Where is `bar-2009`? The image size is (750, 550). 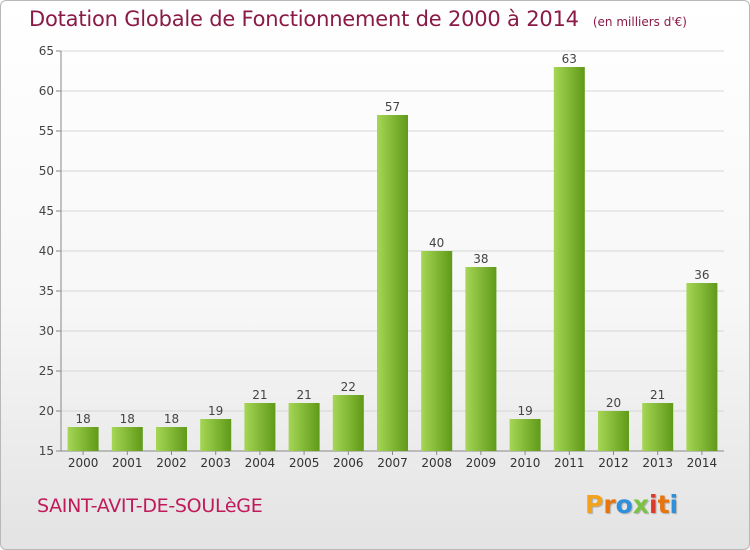
bar-2009 is located at coordinates (481, 359).